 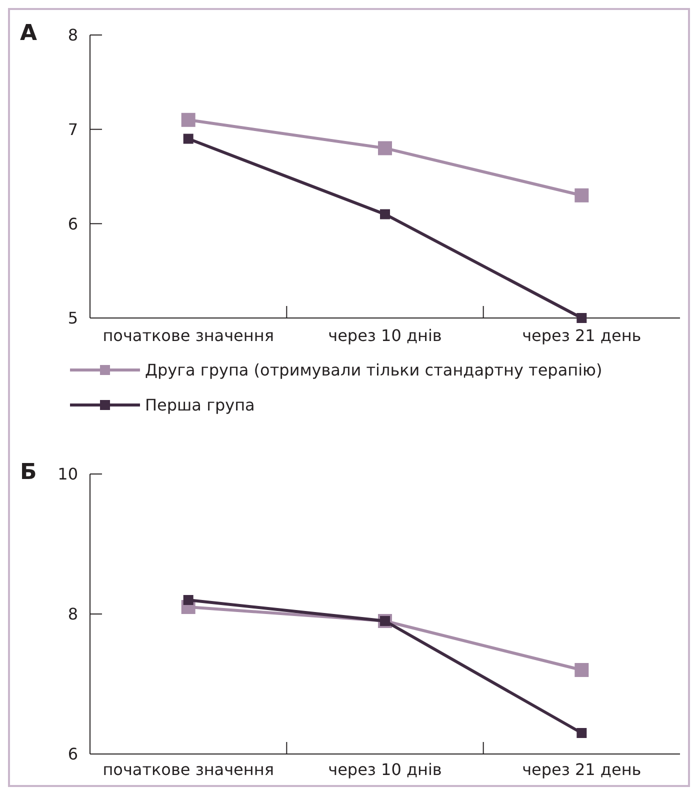 I want to click on chart-title: Б, so click(x=28, y=472).